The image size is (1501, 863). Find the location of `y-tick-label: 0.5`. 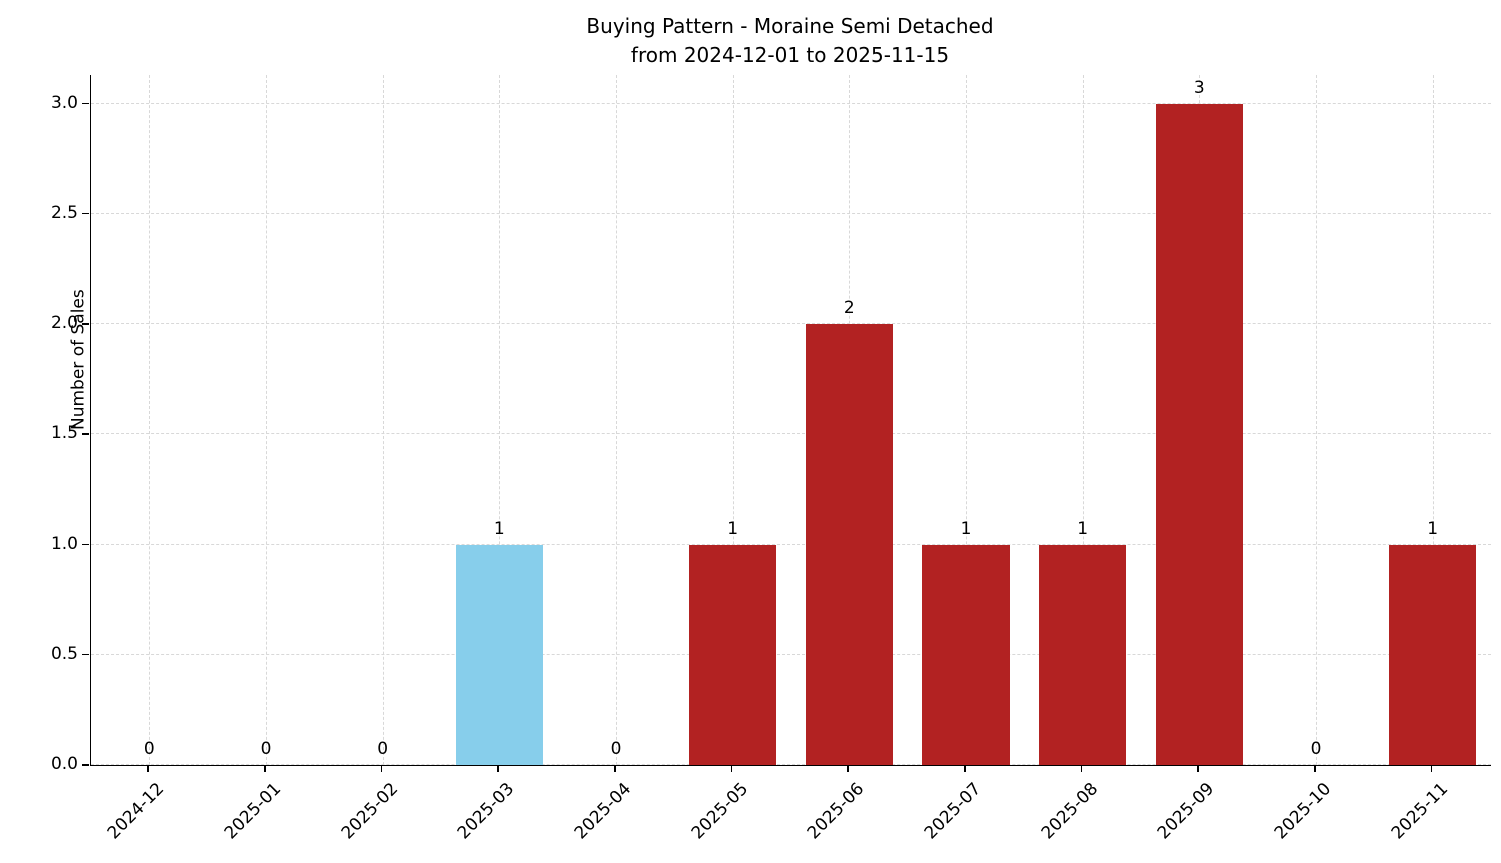

y-tick-label: 0.5 is located at coordinates (64, 653).